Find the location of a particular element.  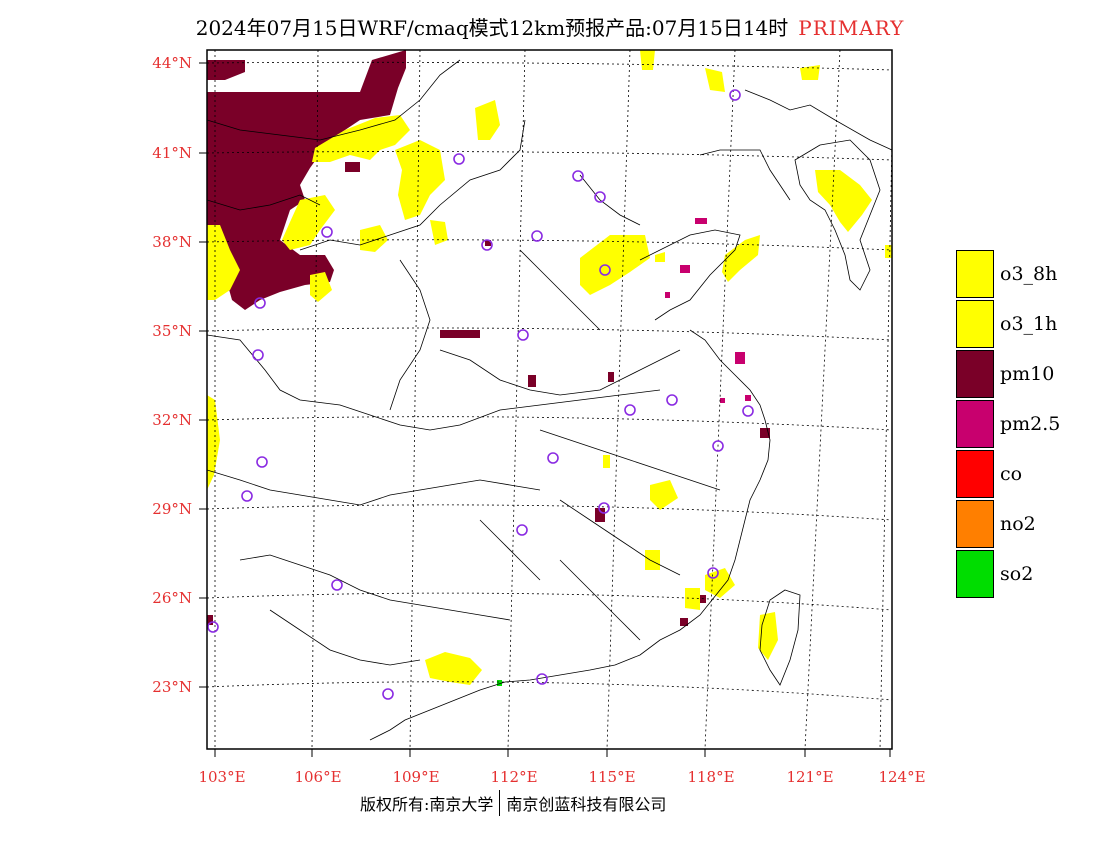

lon-ticks is located at coordinates (552, 753).